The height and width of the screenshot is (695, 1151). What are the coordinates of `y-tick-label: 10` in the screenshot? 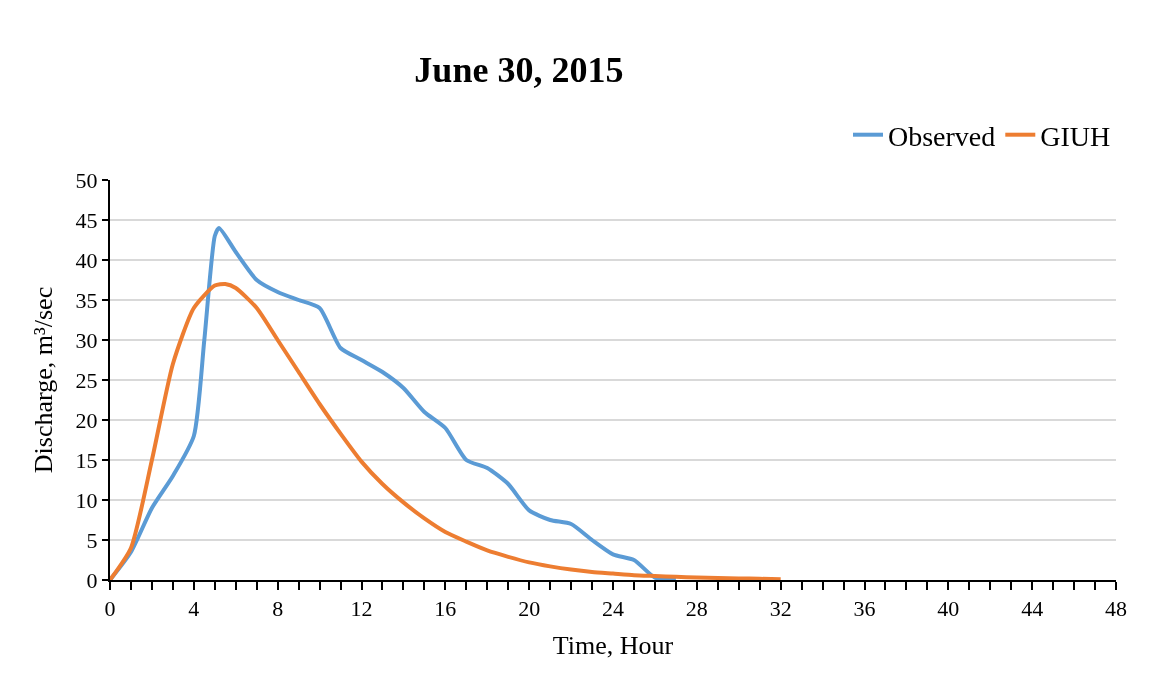 It's located at (86, 500).